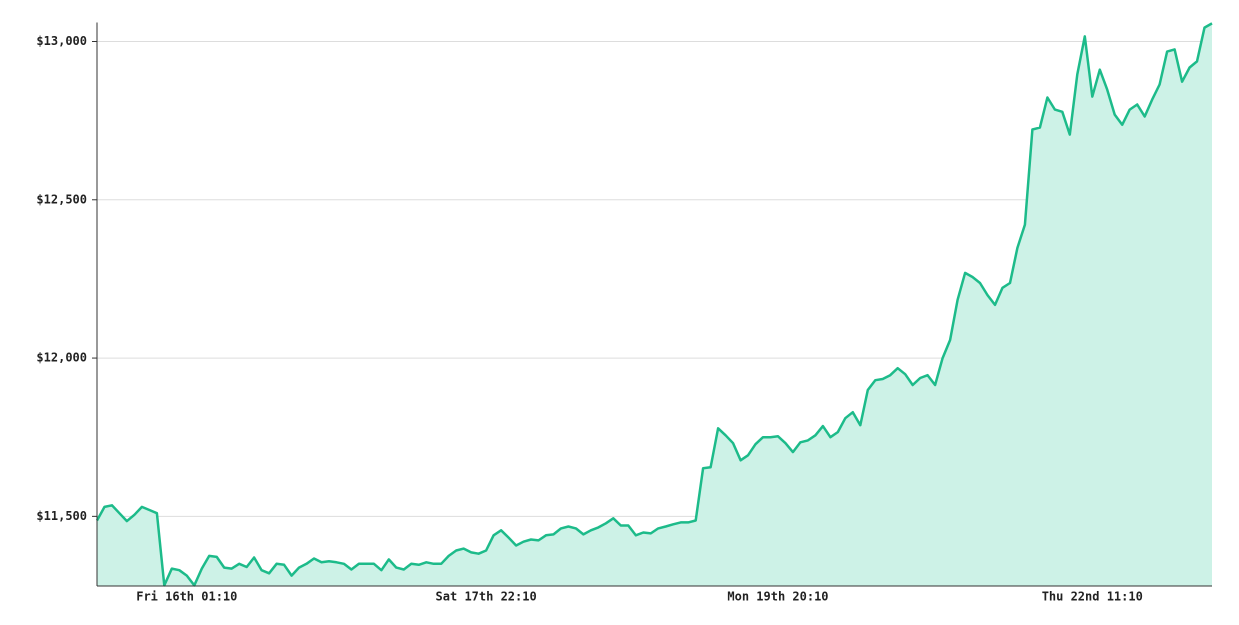 The height and width of the screenshot is (625, 1239). I want to click on x-tick-label: Thu 22nd 11:10, so click(1092, 597).